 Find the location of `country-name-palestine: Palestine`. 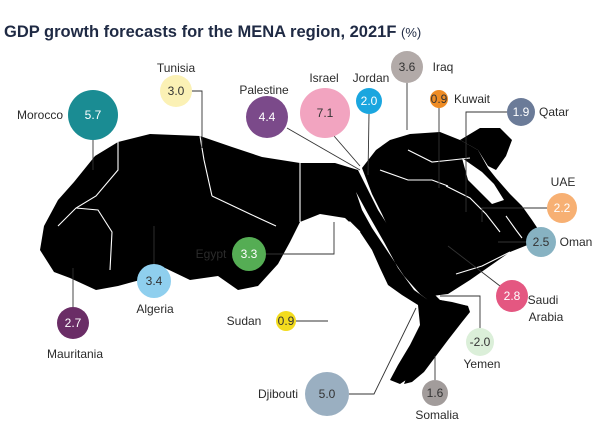

country-name-palestine: Palestine is located at coordinates (264, 90).